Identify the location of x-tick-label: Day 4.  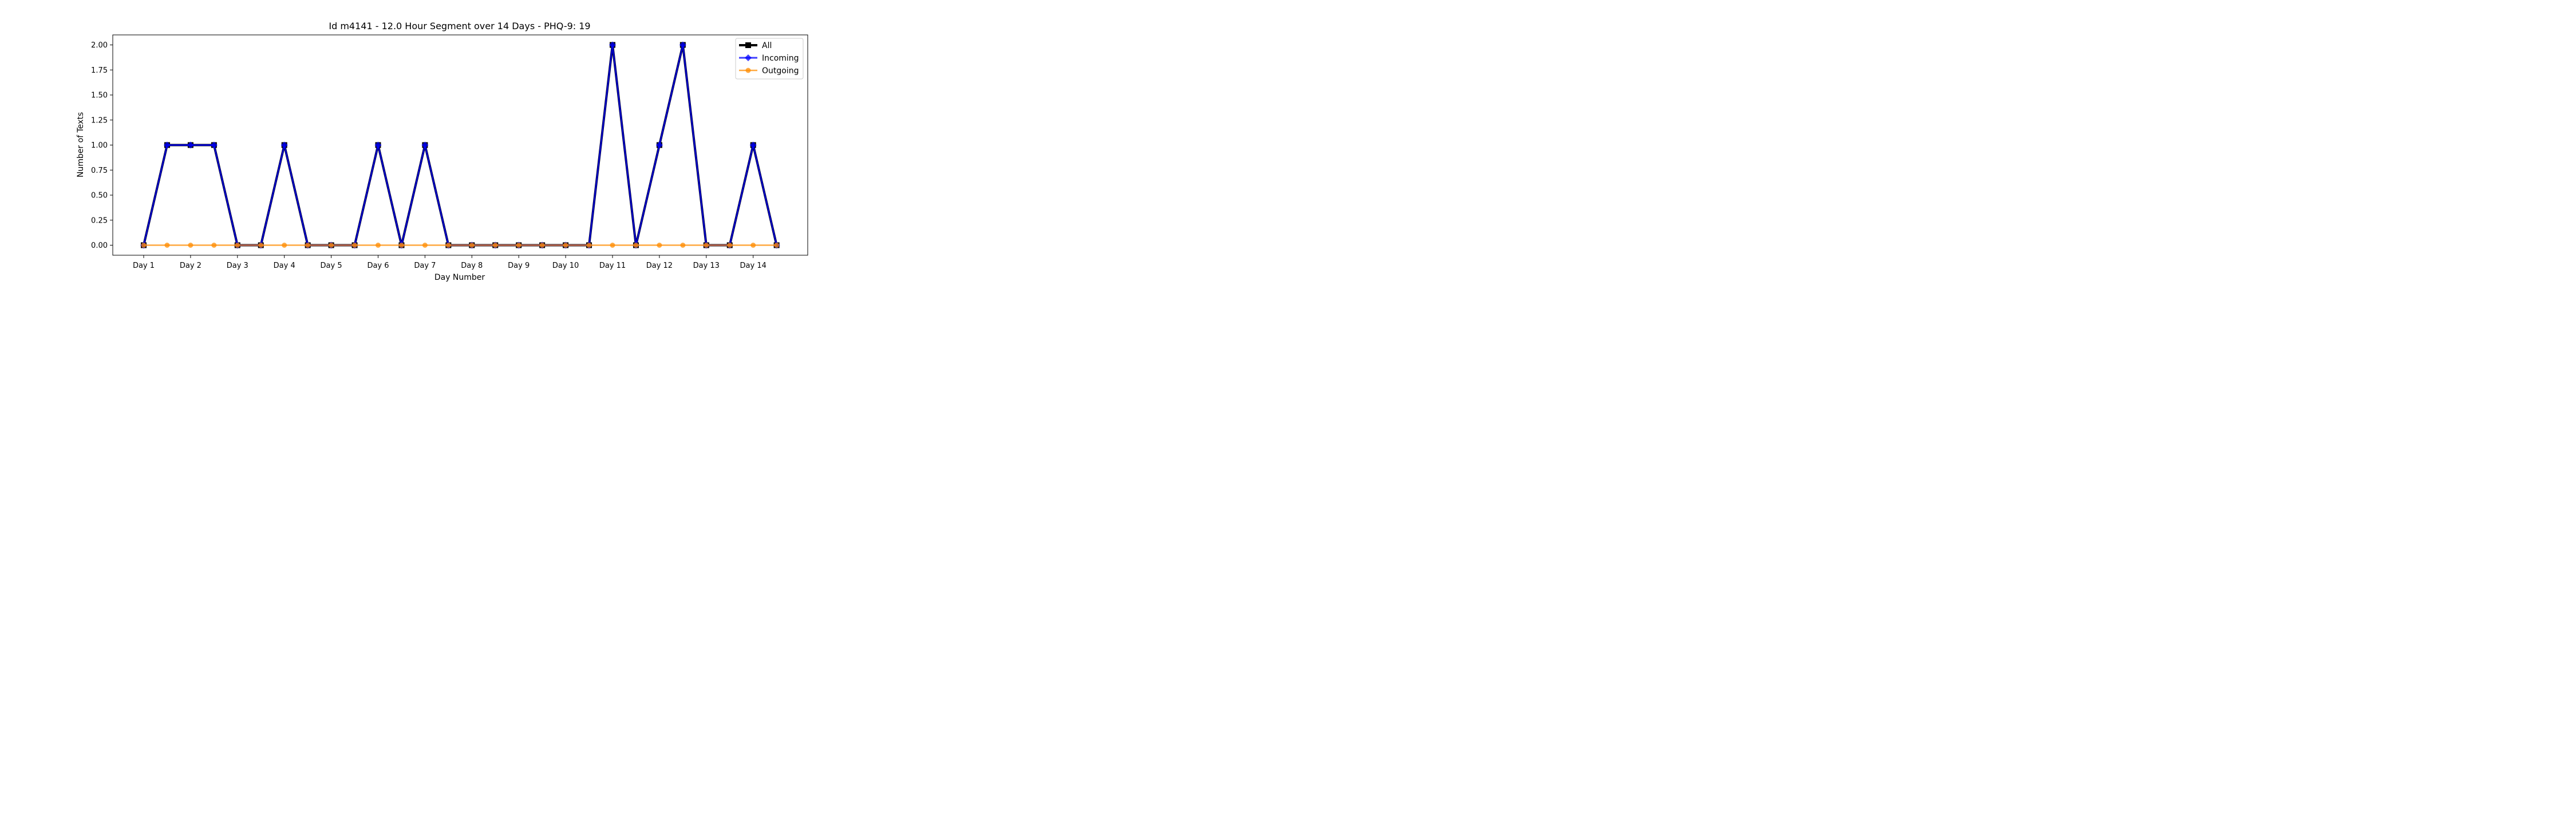
(284, 266).